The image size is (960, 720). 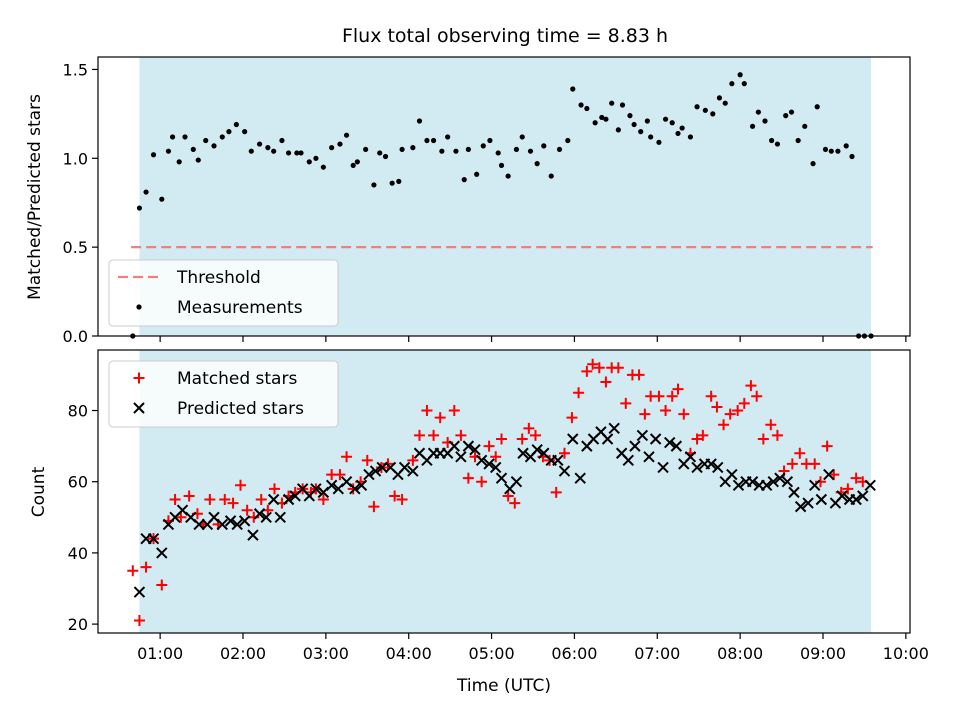 I want to click on y-tick-label: 0.0, so click(x=75, y=336).